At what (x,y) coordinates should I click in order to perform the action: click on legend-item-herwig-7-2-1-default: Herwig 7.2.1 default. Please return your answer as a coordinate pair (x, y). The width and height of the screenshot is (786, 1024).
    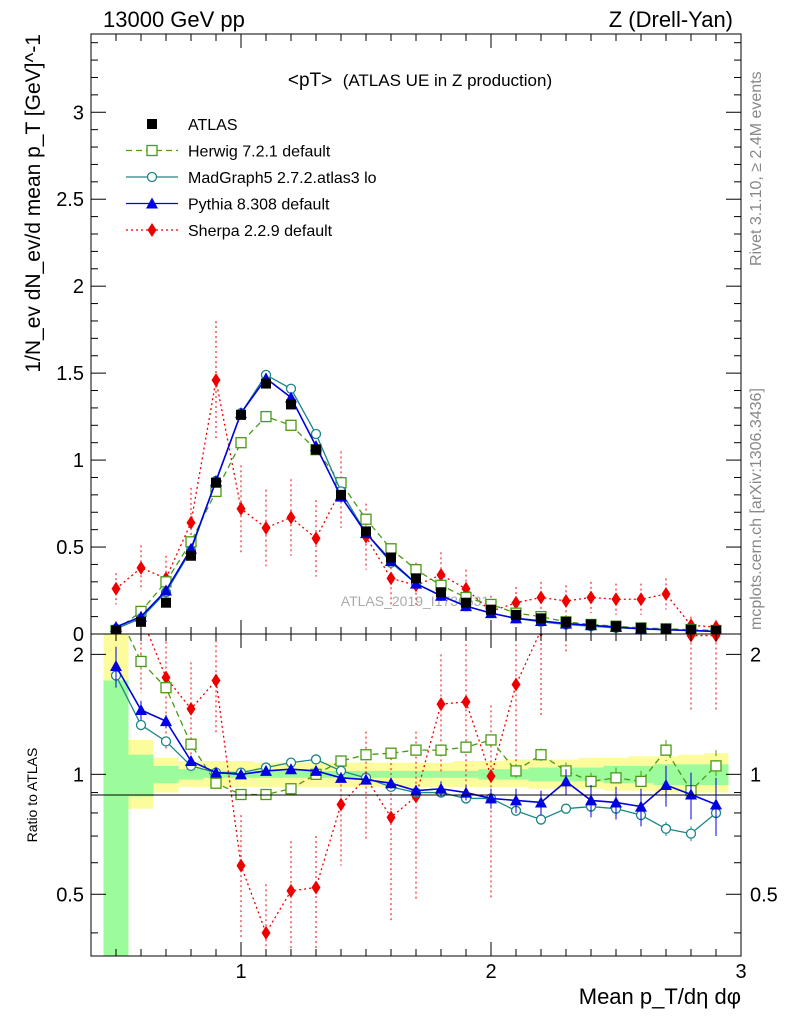
    Looking at the image, I should click on (228, 152).